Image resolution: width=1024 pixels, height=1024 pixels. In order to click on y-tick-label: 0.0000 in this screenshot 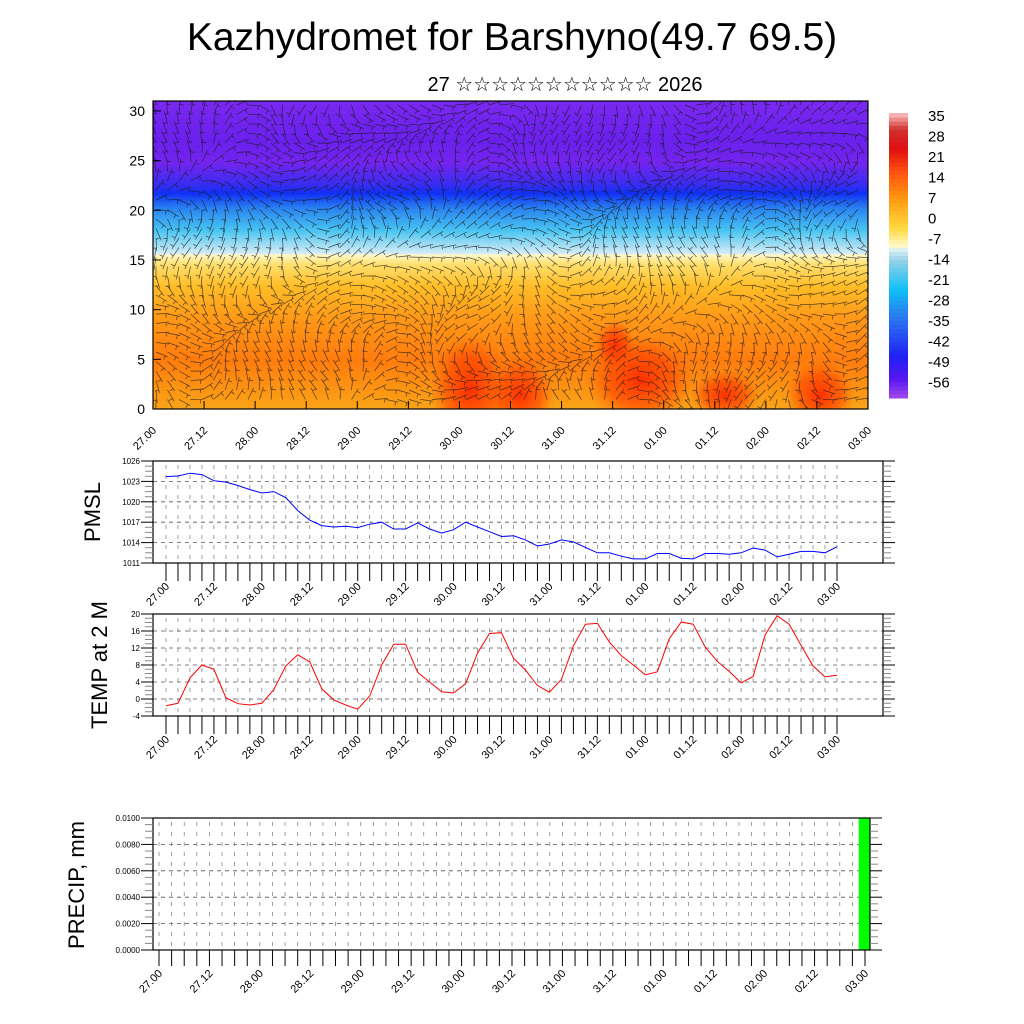, I will do `click(128, 950)`.